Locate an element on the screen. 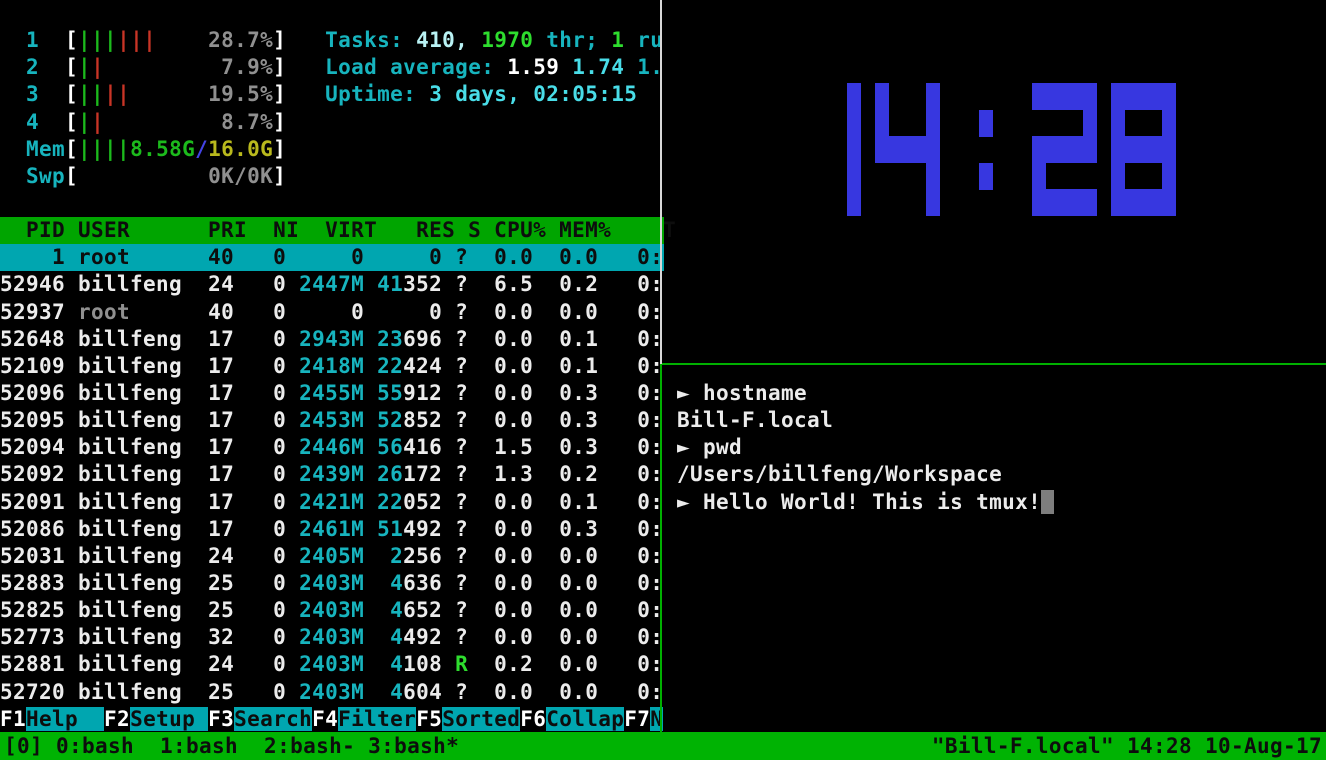  text-segment: 22 is located at coordinates (390, 501).